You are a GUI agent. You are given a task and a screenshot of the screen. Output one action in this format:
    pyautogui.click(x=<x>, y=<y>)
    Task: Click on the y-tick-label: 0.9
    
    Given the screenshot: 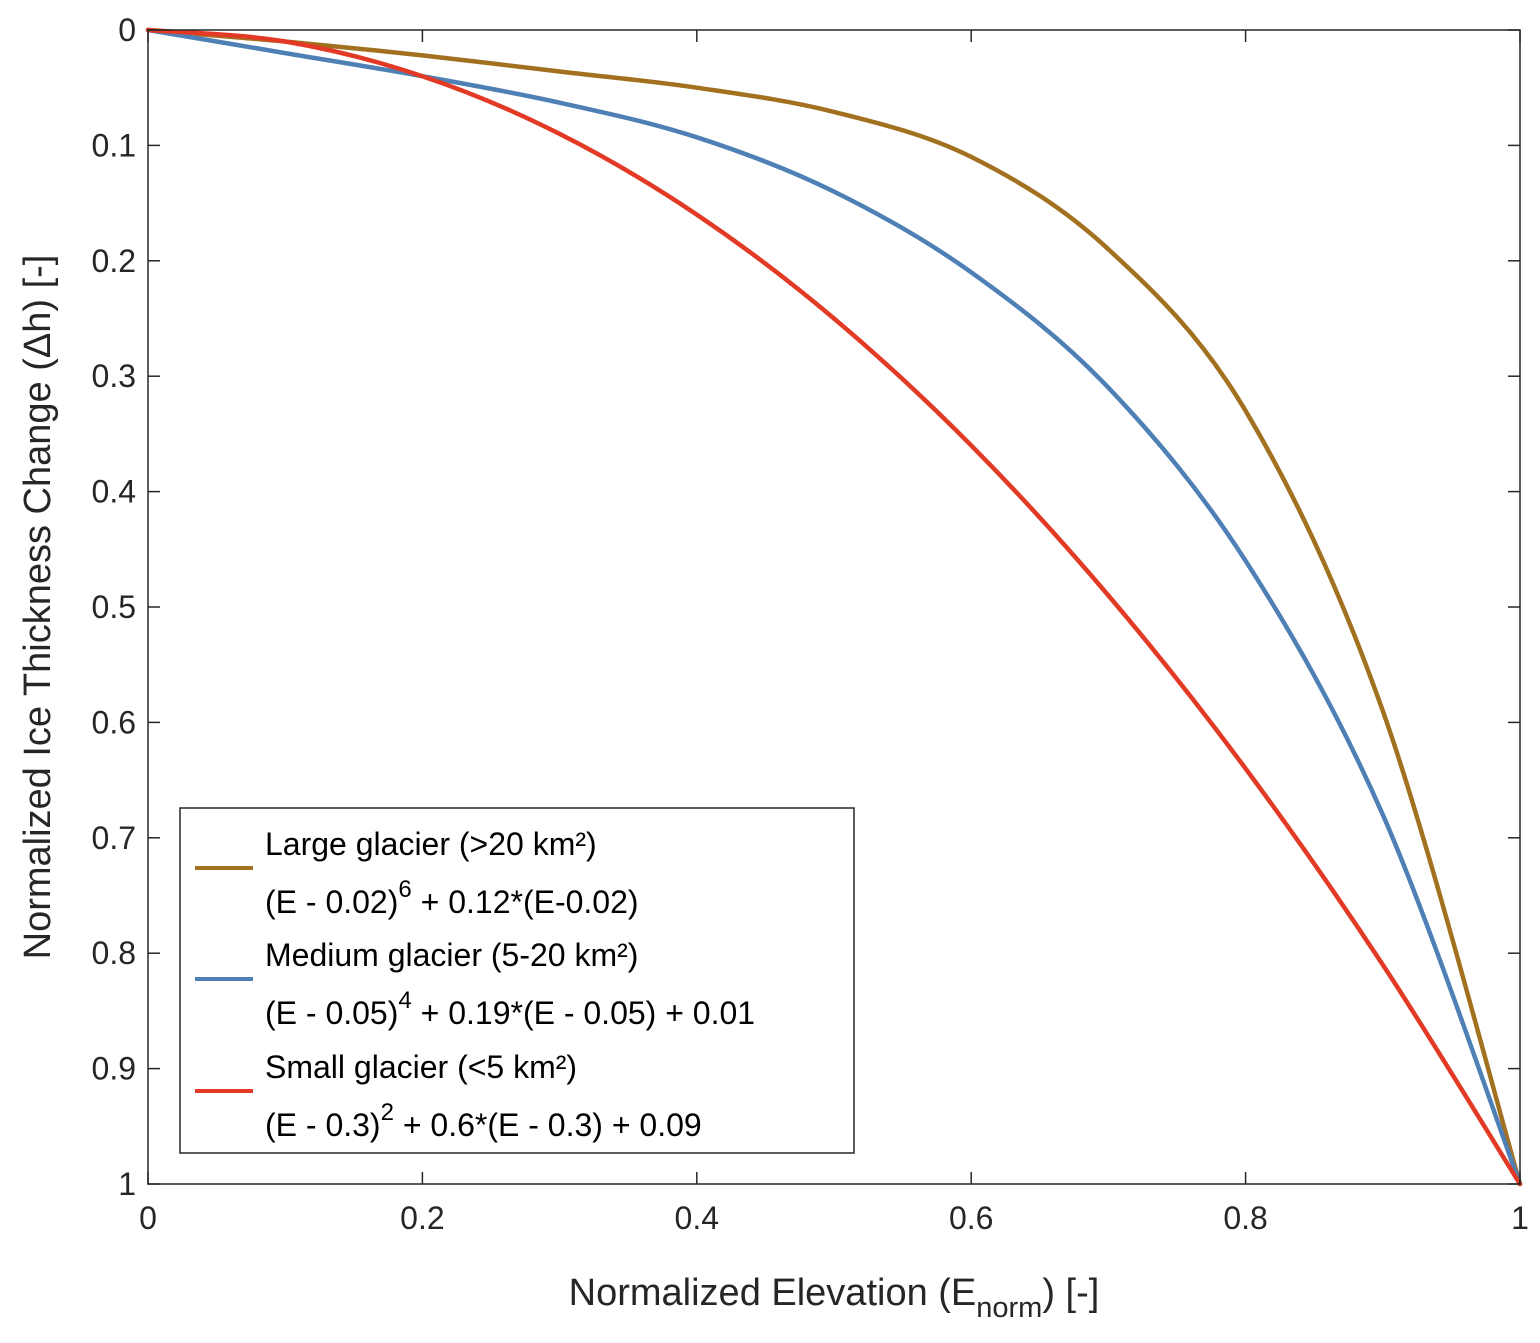 What is the action you would take?
    pyautogui.click(x=114, y=1069)
    